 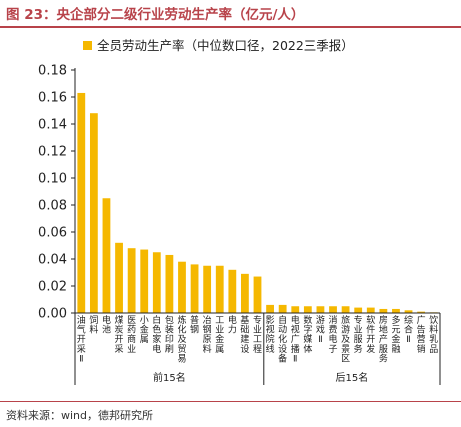 I want to click on y-tick-label: 0.14, so click(x=52, y=125).